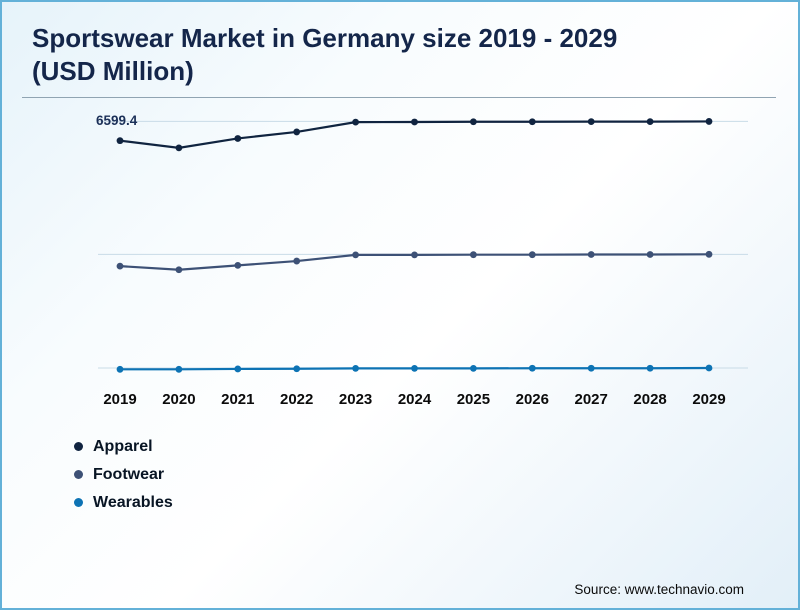  What do you see at coordinates (297, 399) in the screenshot?
I see `x-axis-label: 2022` at bounding box center [297, 399].